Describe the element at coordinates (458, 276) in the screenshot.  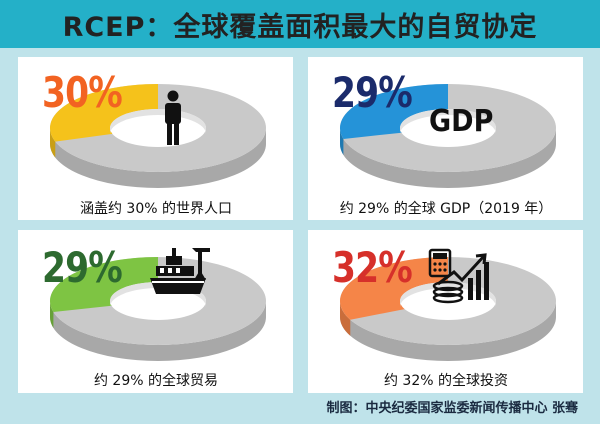
I see `investment-icon` at that location.